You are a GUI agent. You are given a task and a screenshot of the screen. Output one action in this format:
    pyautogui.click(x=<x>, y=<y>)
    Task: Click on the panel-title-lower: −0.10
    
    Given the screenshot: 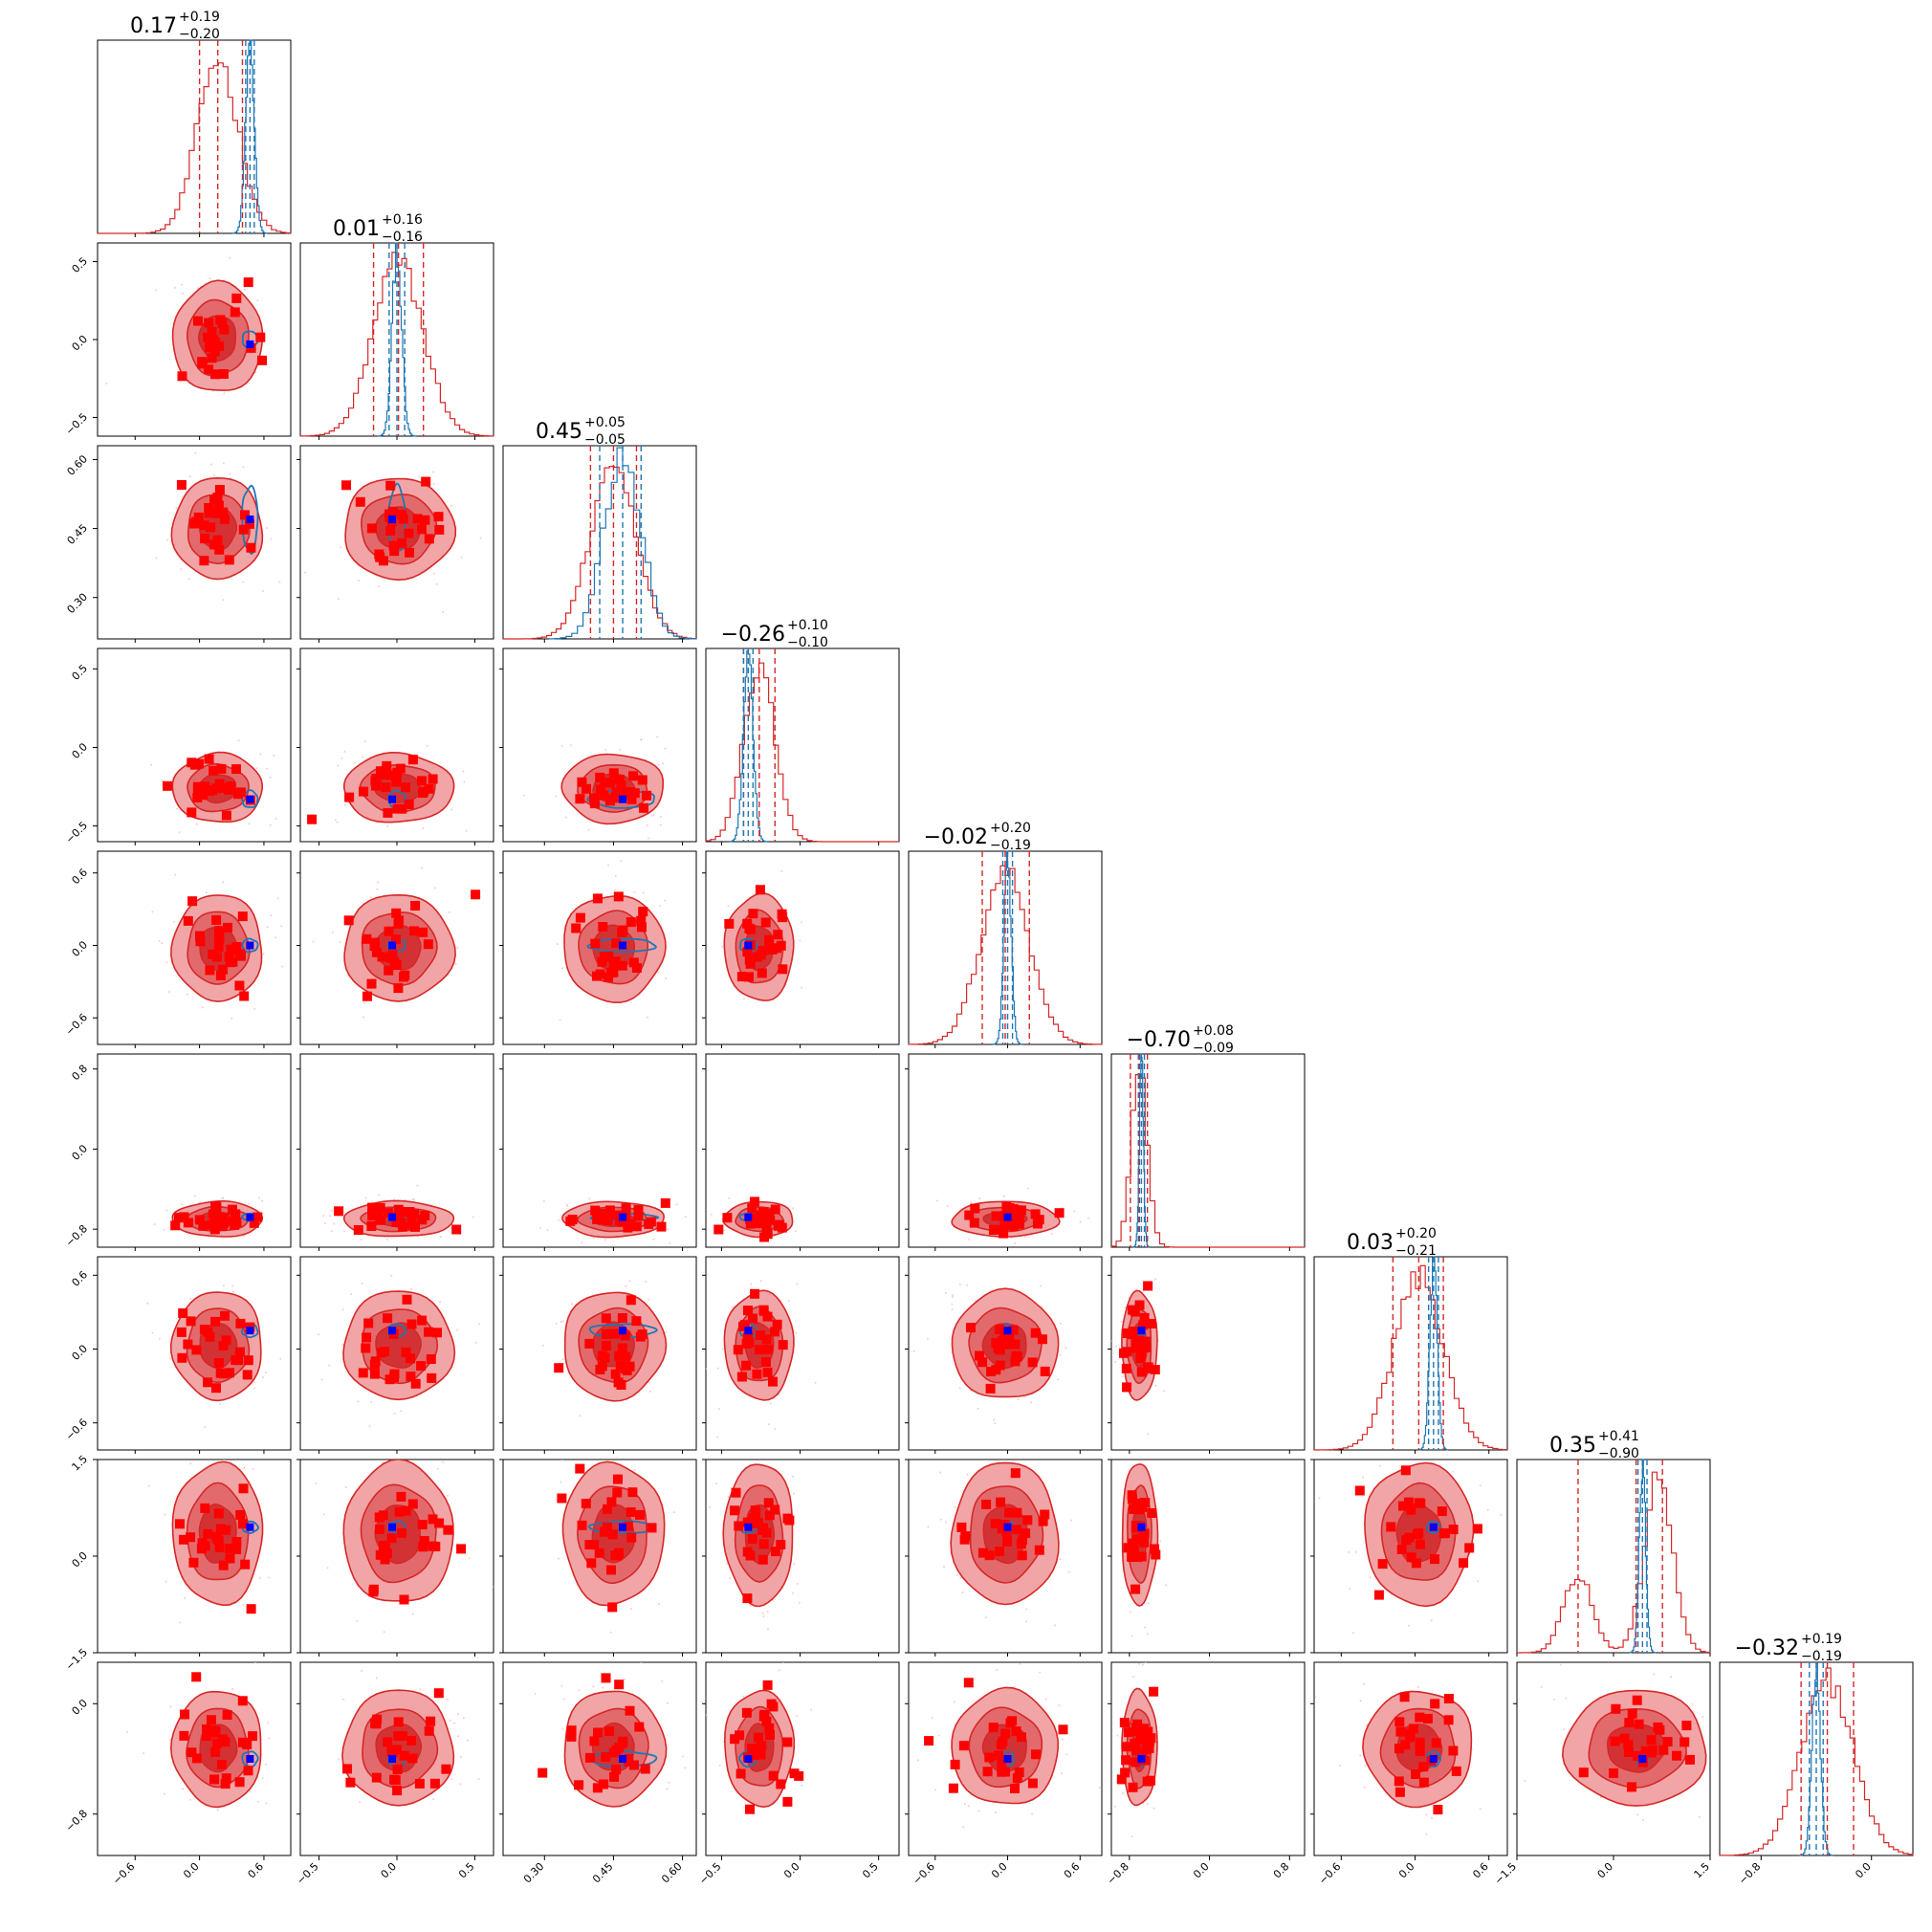 What is the action you would take?
    pyautogui.click(x=807, y=642)
    